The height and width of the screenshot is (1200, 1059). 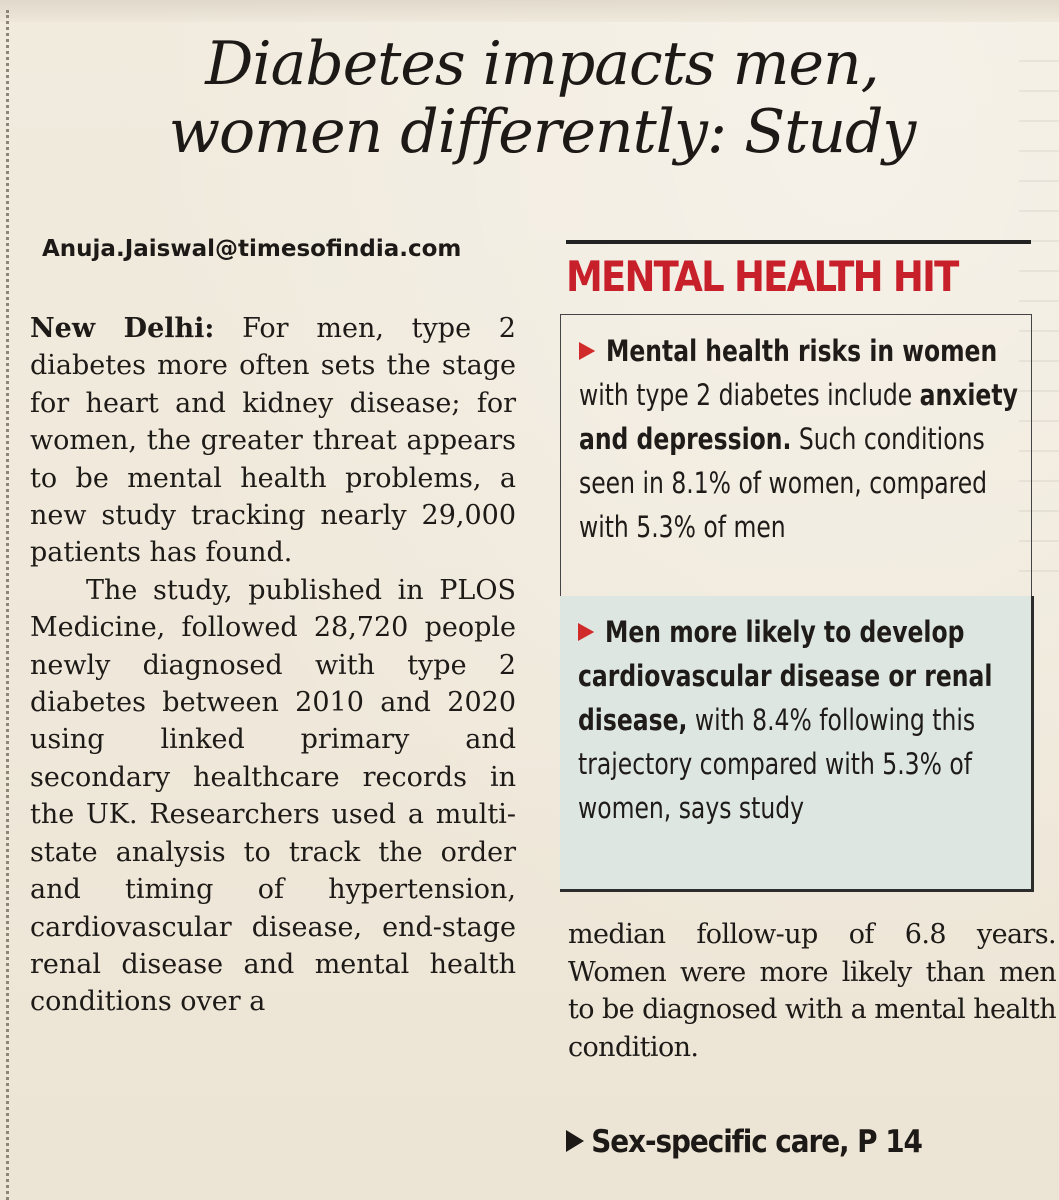 I want to click on sidebar-title: MENTAL HEALTH HIT, so click(x=762, y=276).